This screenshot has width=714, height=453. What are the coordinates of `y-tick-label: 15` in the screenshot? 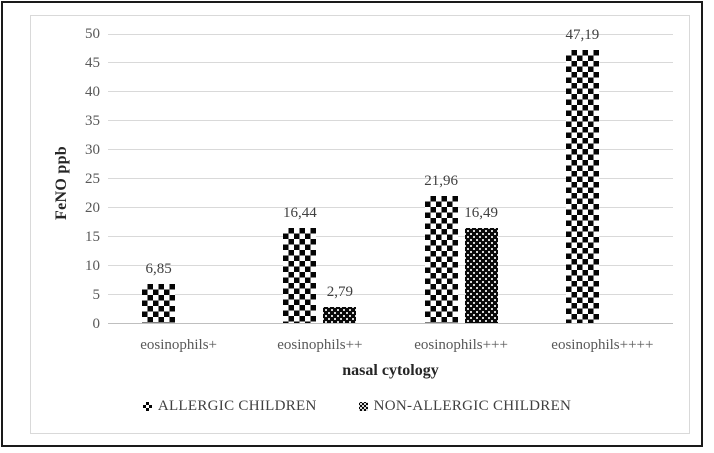 It's located at (92, 236).